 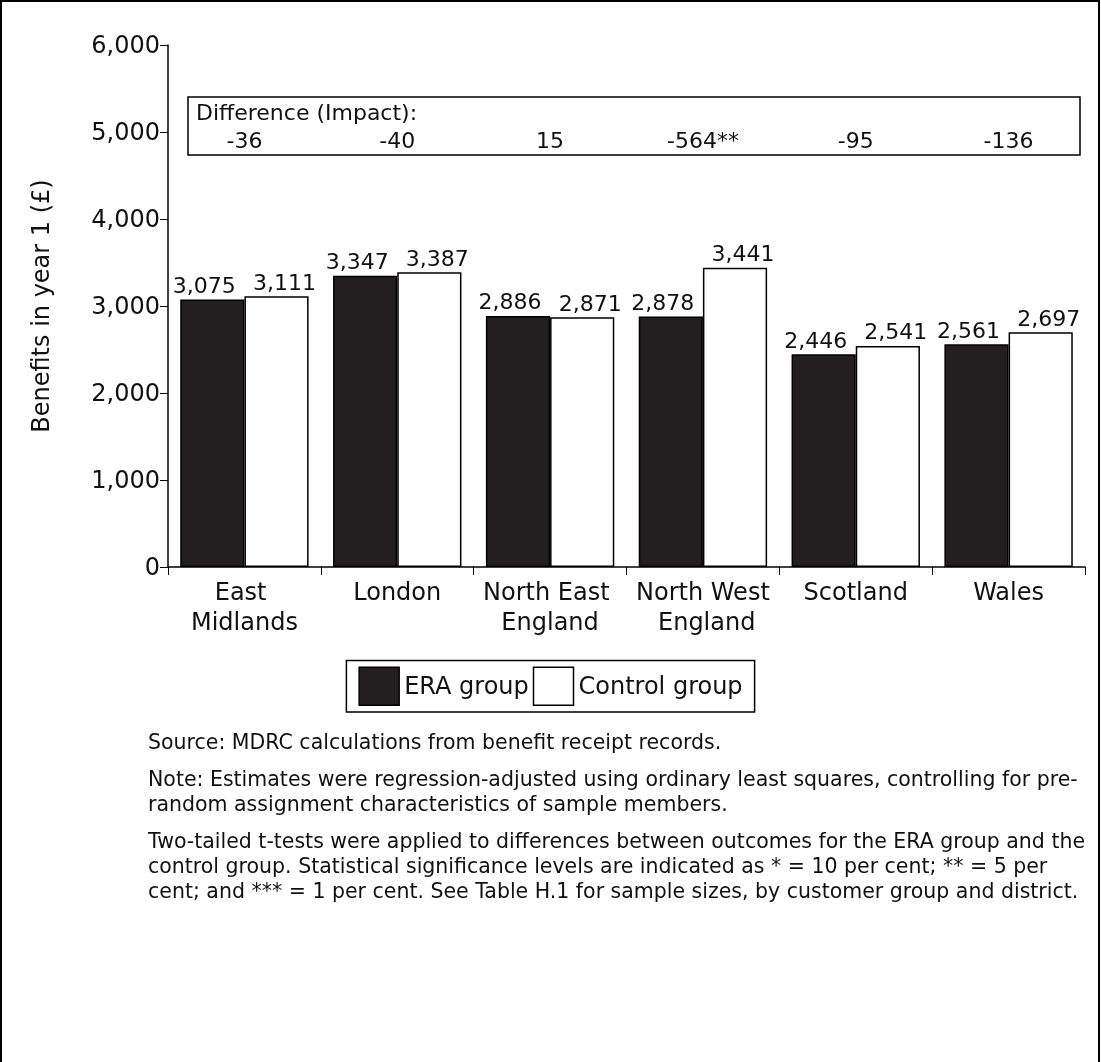 I want to click on annotation: -40, so click(x=397, y=140).